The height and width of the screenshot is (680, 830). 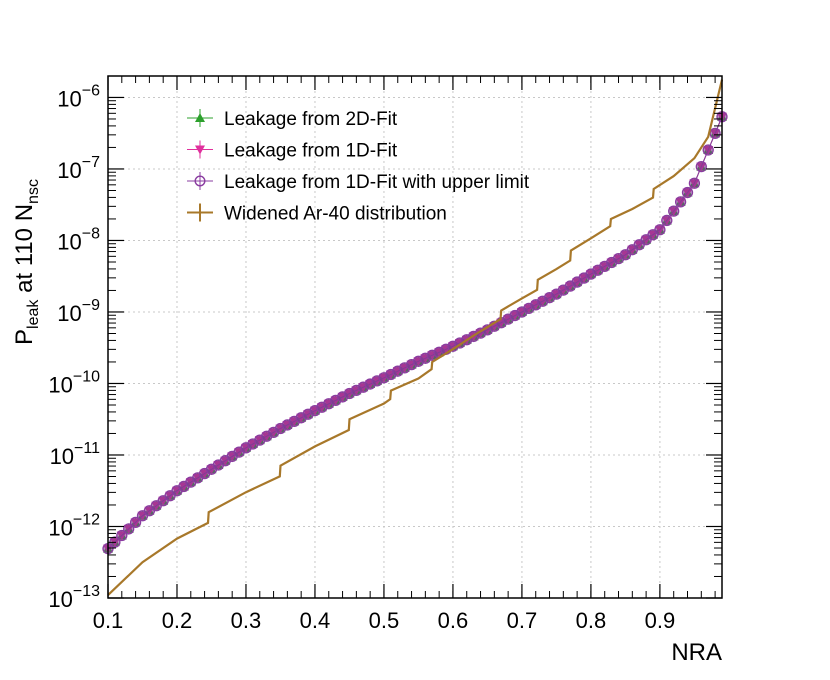 I want to click on y-tick-label: 10⁻¹³, so click(x=74, y=597).